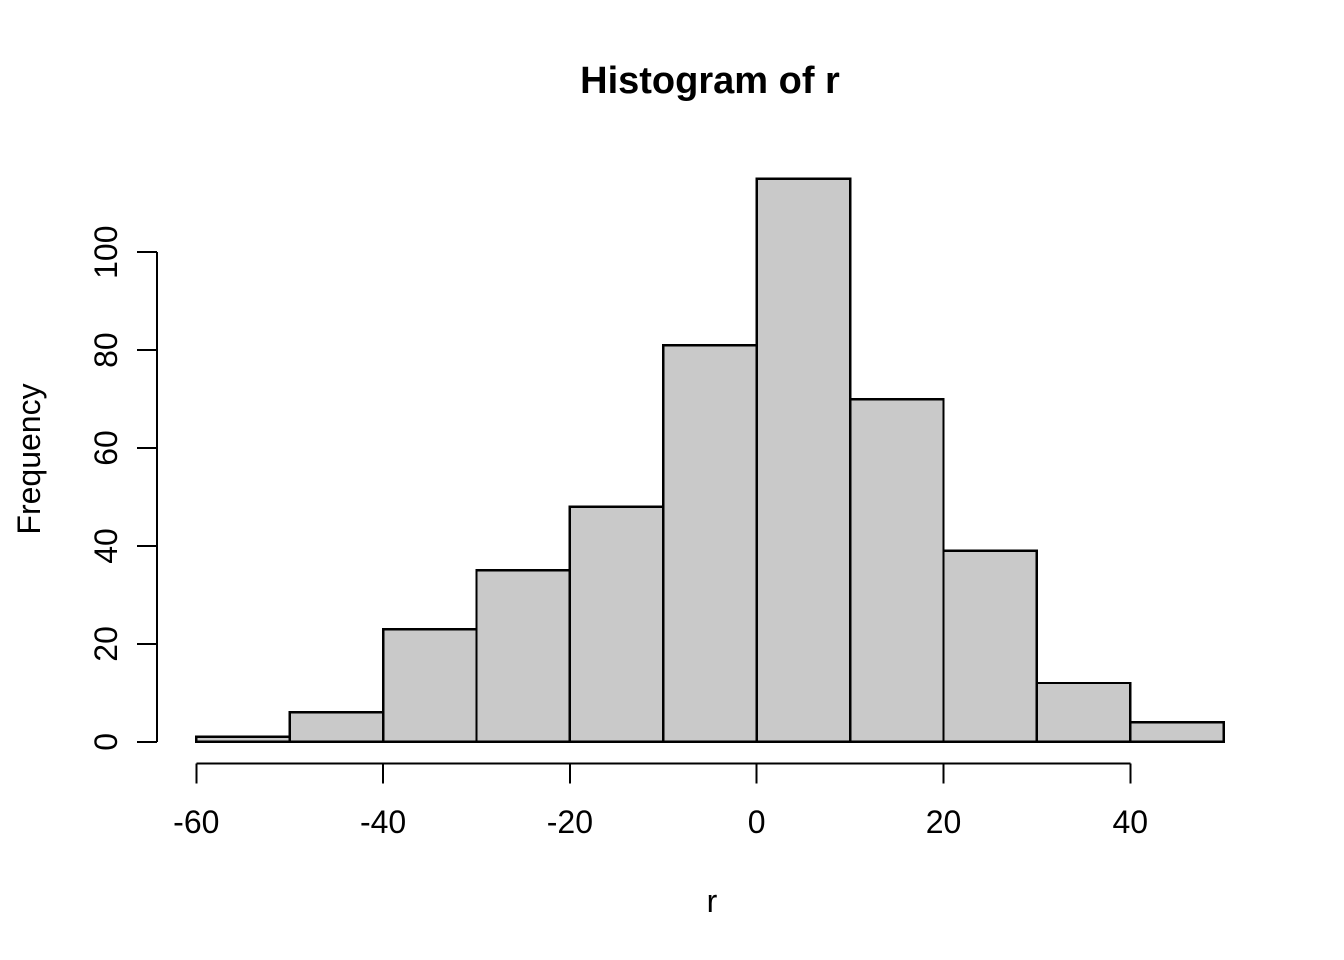 The height and width of the screenshot is (960, 1344). Describe the element at coordinates (196, 822) in the screenshot. I see `x-tick-label: -60` at that location.